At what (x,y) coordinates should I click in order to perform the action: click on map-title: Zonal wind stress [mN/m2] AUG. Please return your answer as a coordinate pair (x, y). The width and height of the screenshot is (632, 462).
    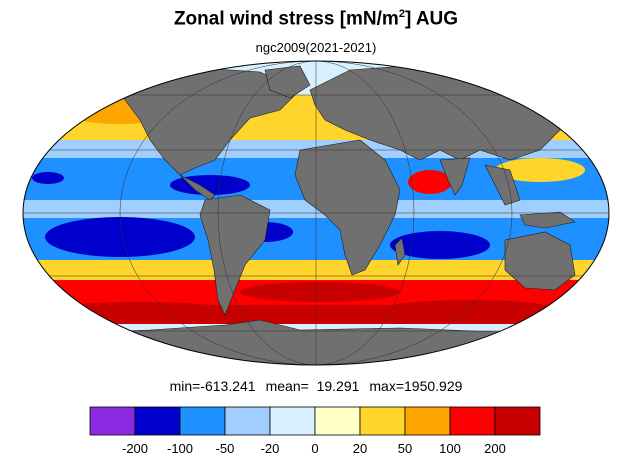
    Looking at the image, I should click on (316, 19).